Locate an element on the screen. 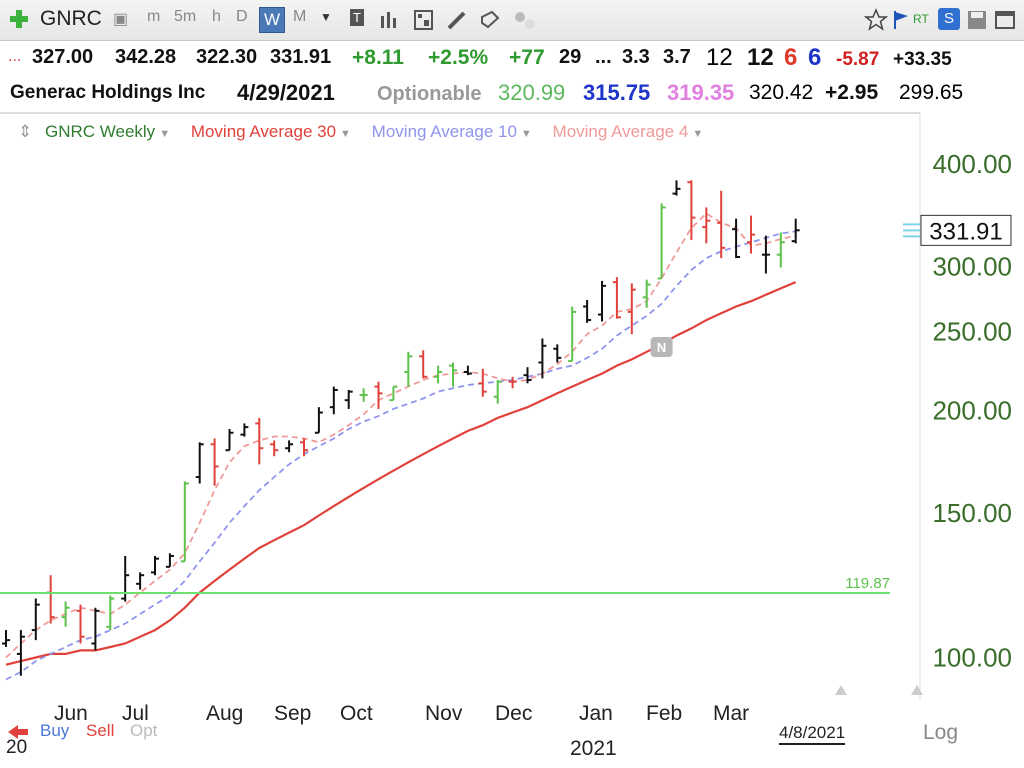 The height and width of the screenshot is (768, 1024). legend-item-weekly: GNRC Weekly is located at coordinates (100, 131).